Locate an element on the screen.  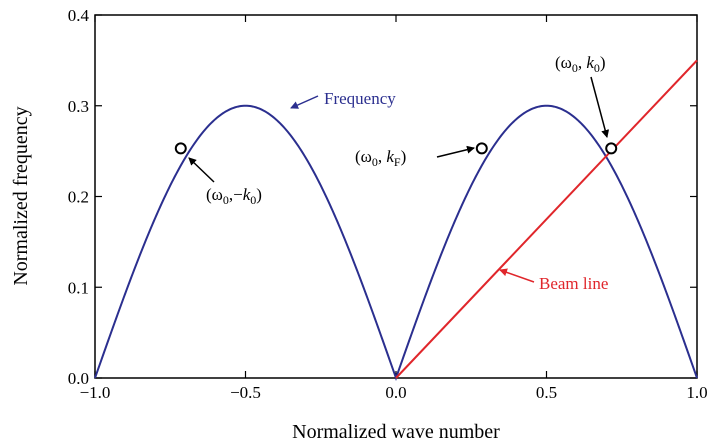
y-tick-label: 0.3 is located at coordinates (78, 106).